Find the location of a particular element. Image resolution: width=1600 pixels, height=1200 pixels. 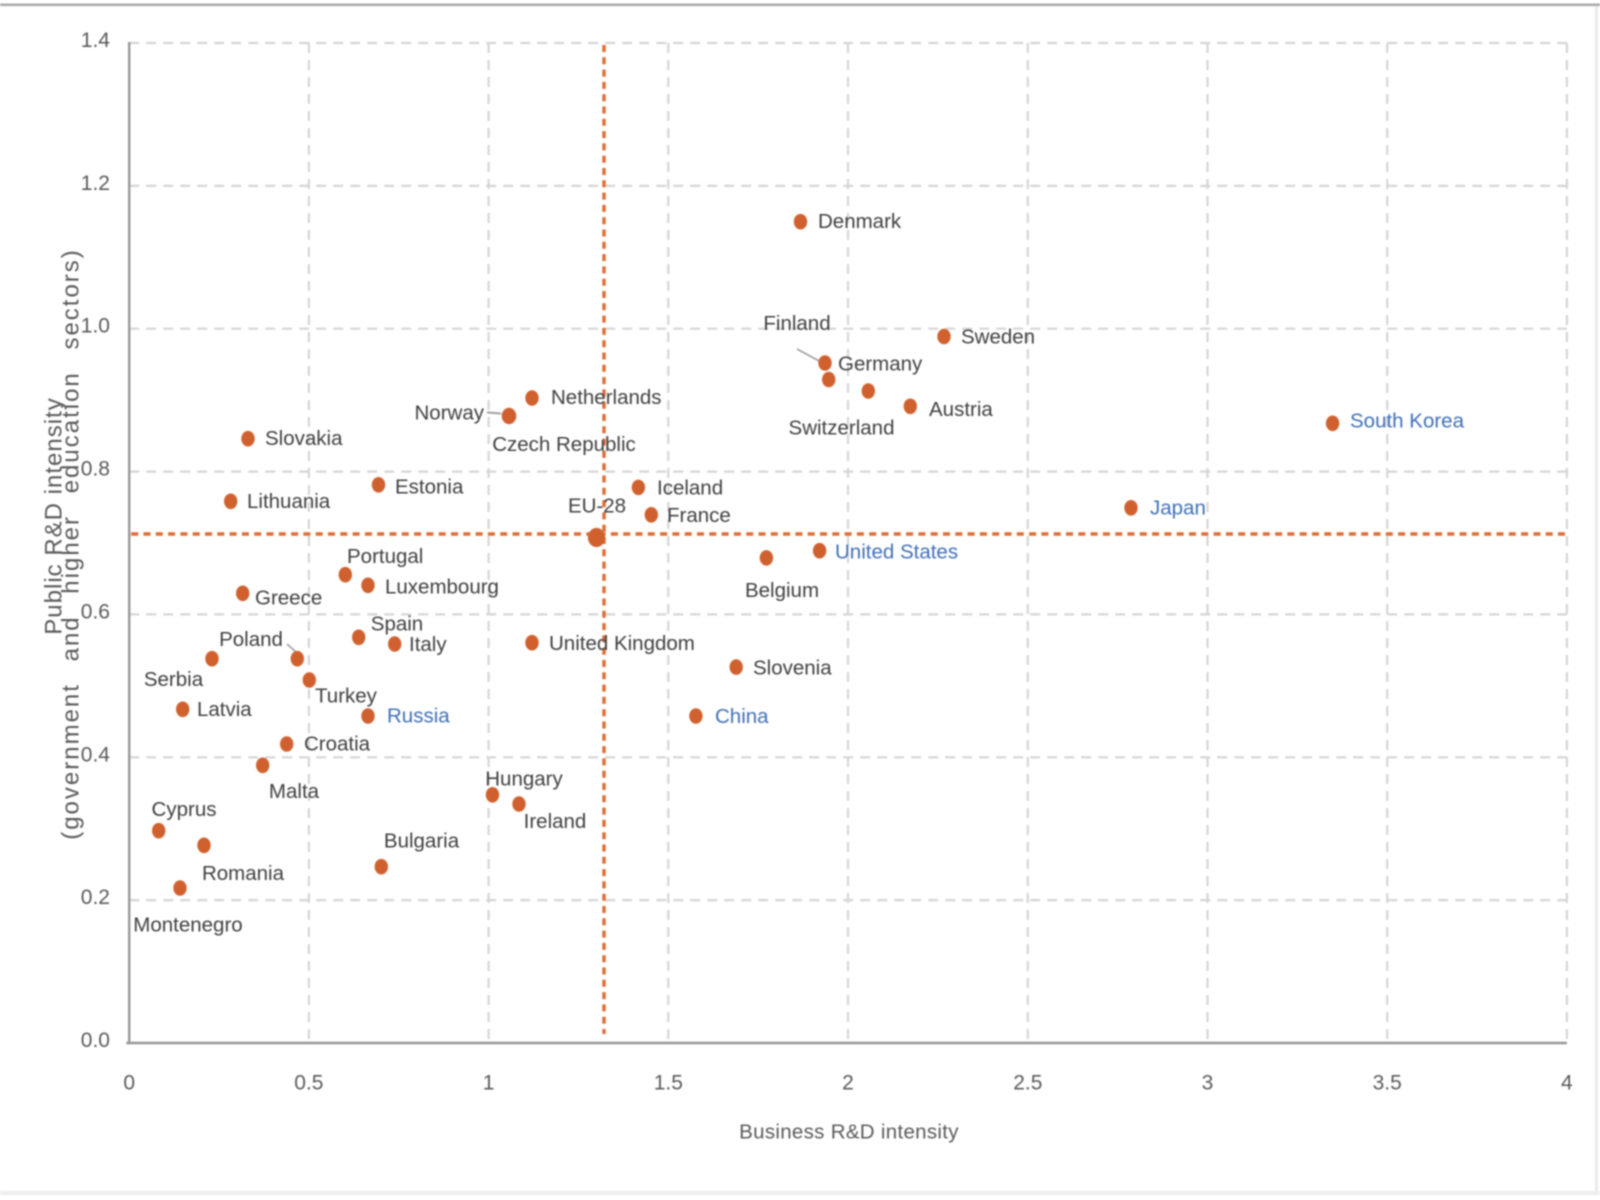

svg-text: Cyprus is located at coordinates (184, 809).